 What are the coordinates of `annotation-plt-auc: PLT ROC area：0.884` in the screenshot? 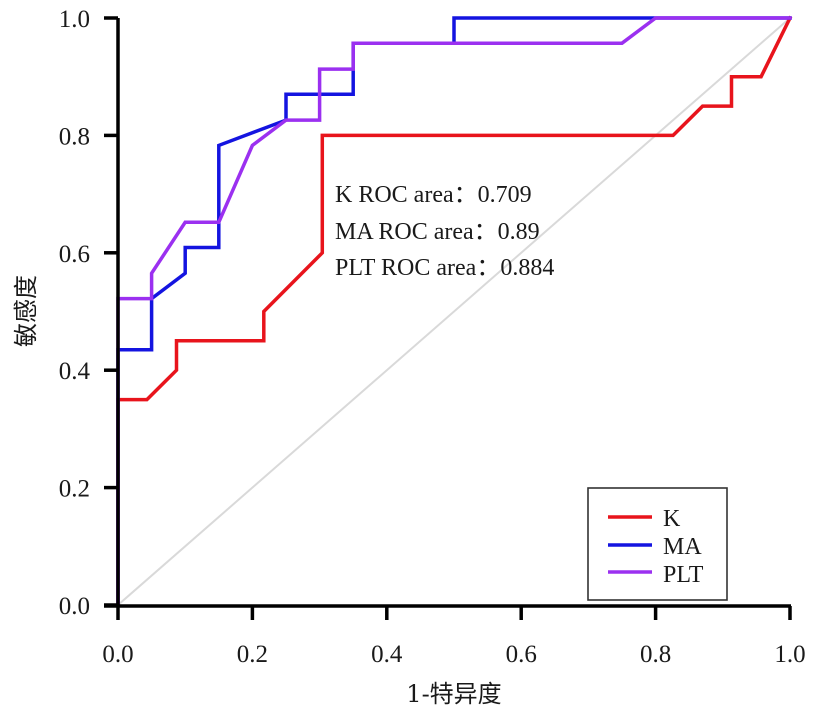 It's located at (444, 268).